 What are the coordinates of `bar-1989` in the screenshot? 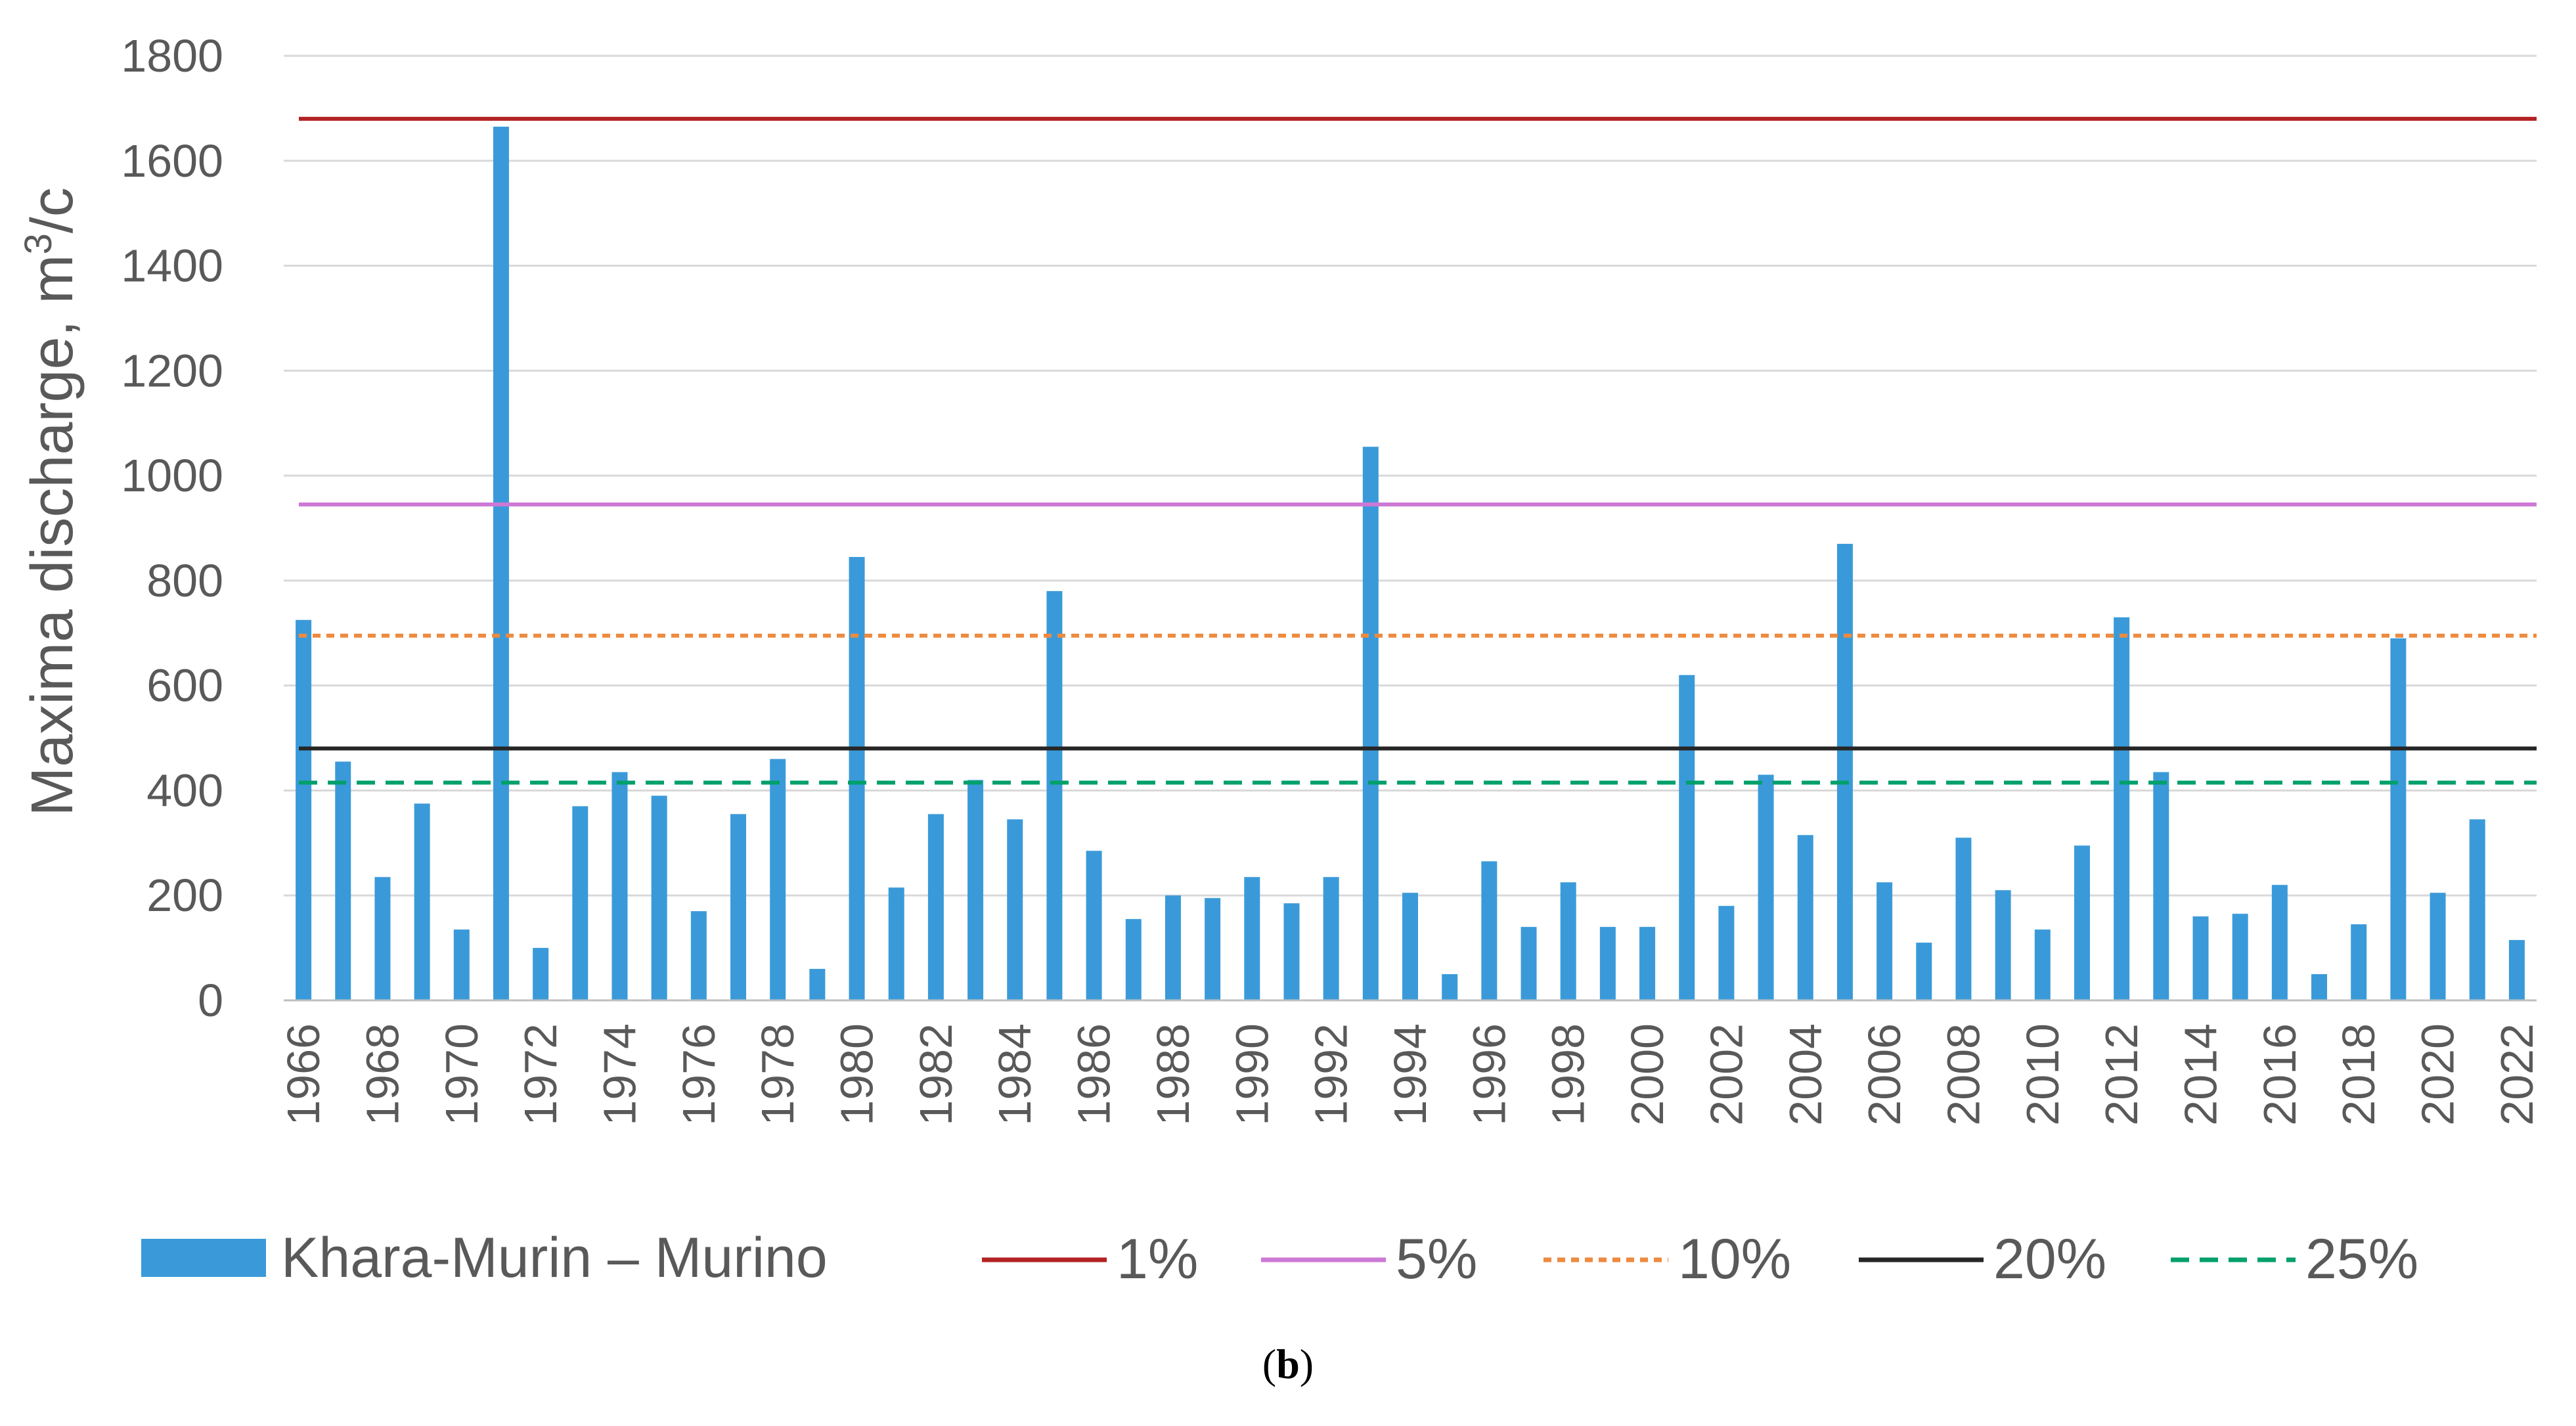 It's located at (1213, 949).